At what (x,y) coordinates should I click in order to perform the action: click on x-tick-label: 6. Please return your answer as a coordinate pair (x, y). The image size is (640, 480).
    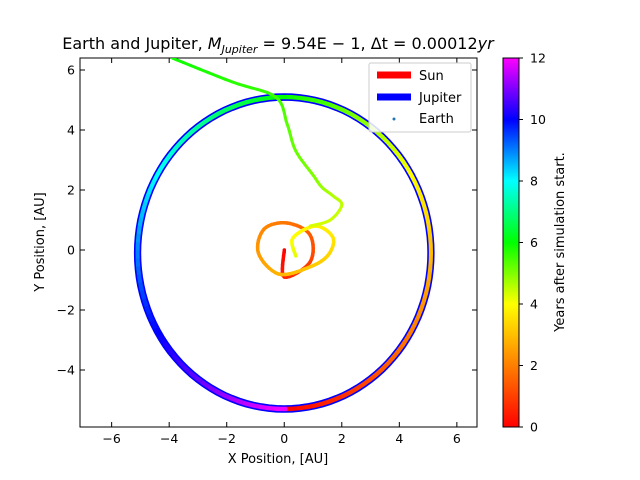
    Looking at the image, I should click on (457, 438).